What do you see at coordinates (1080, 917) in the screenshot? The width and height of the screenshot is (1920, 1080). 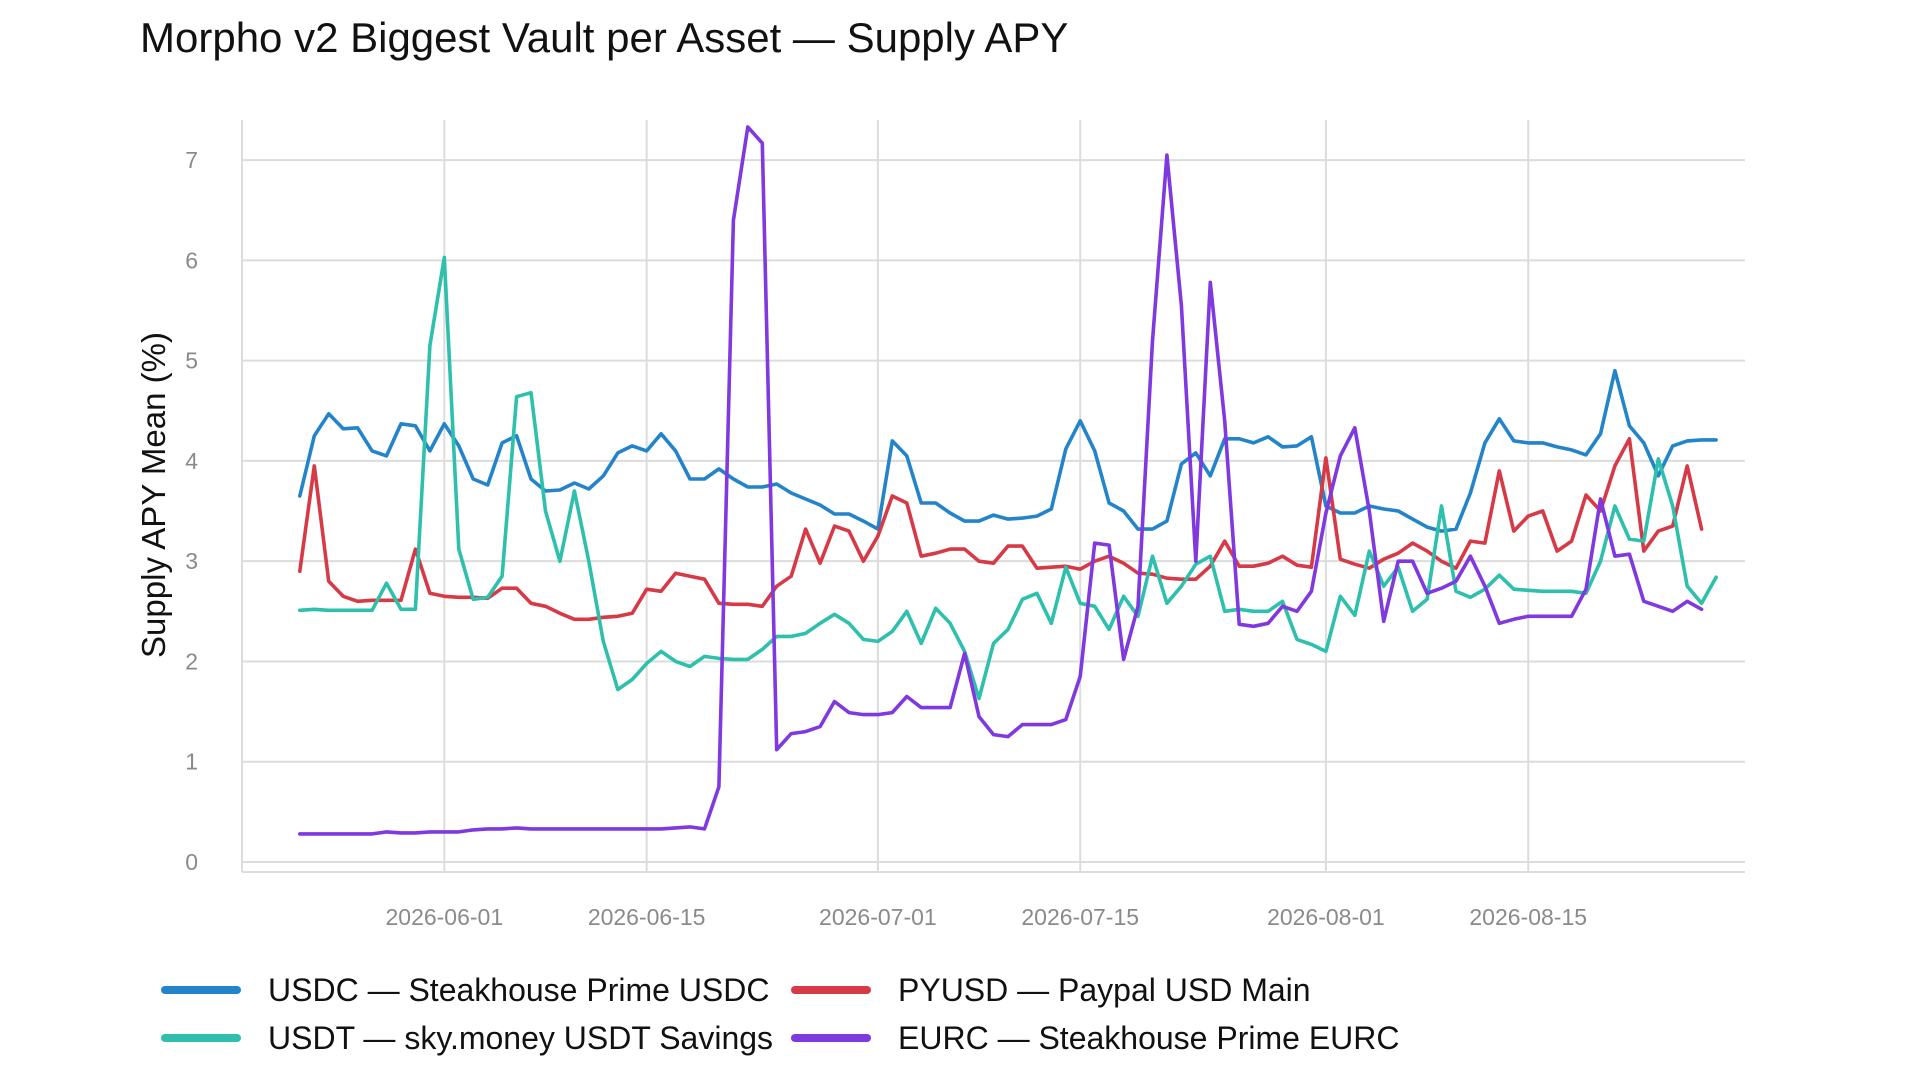 I see `x-tick-label-3: 2026-07-15` at bounding box center [1080, 917].